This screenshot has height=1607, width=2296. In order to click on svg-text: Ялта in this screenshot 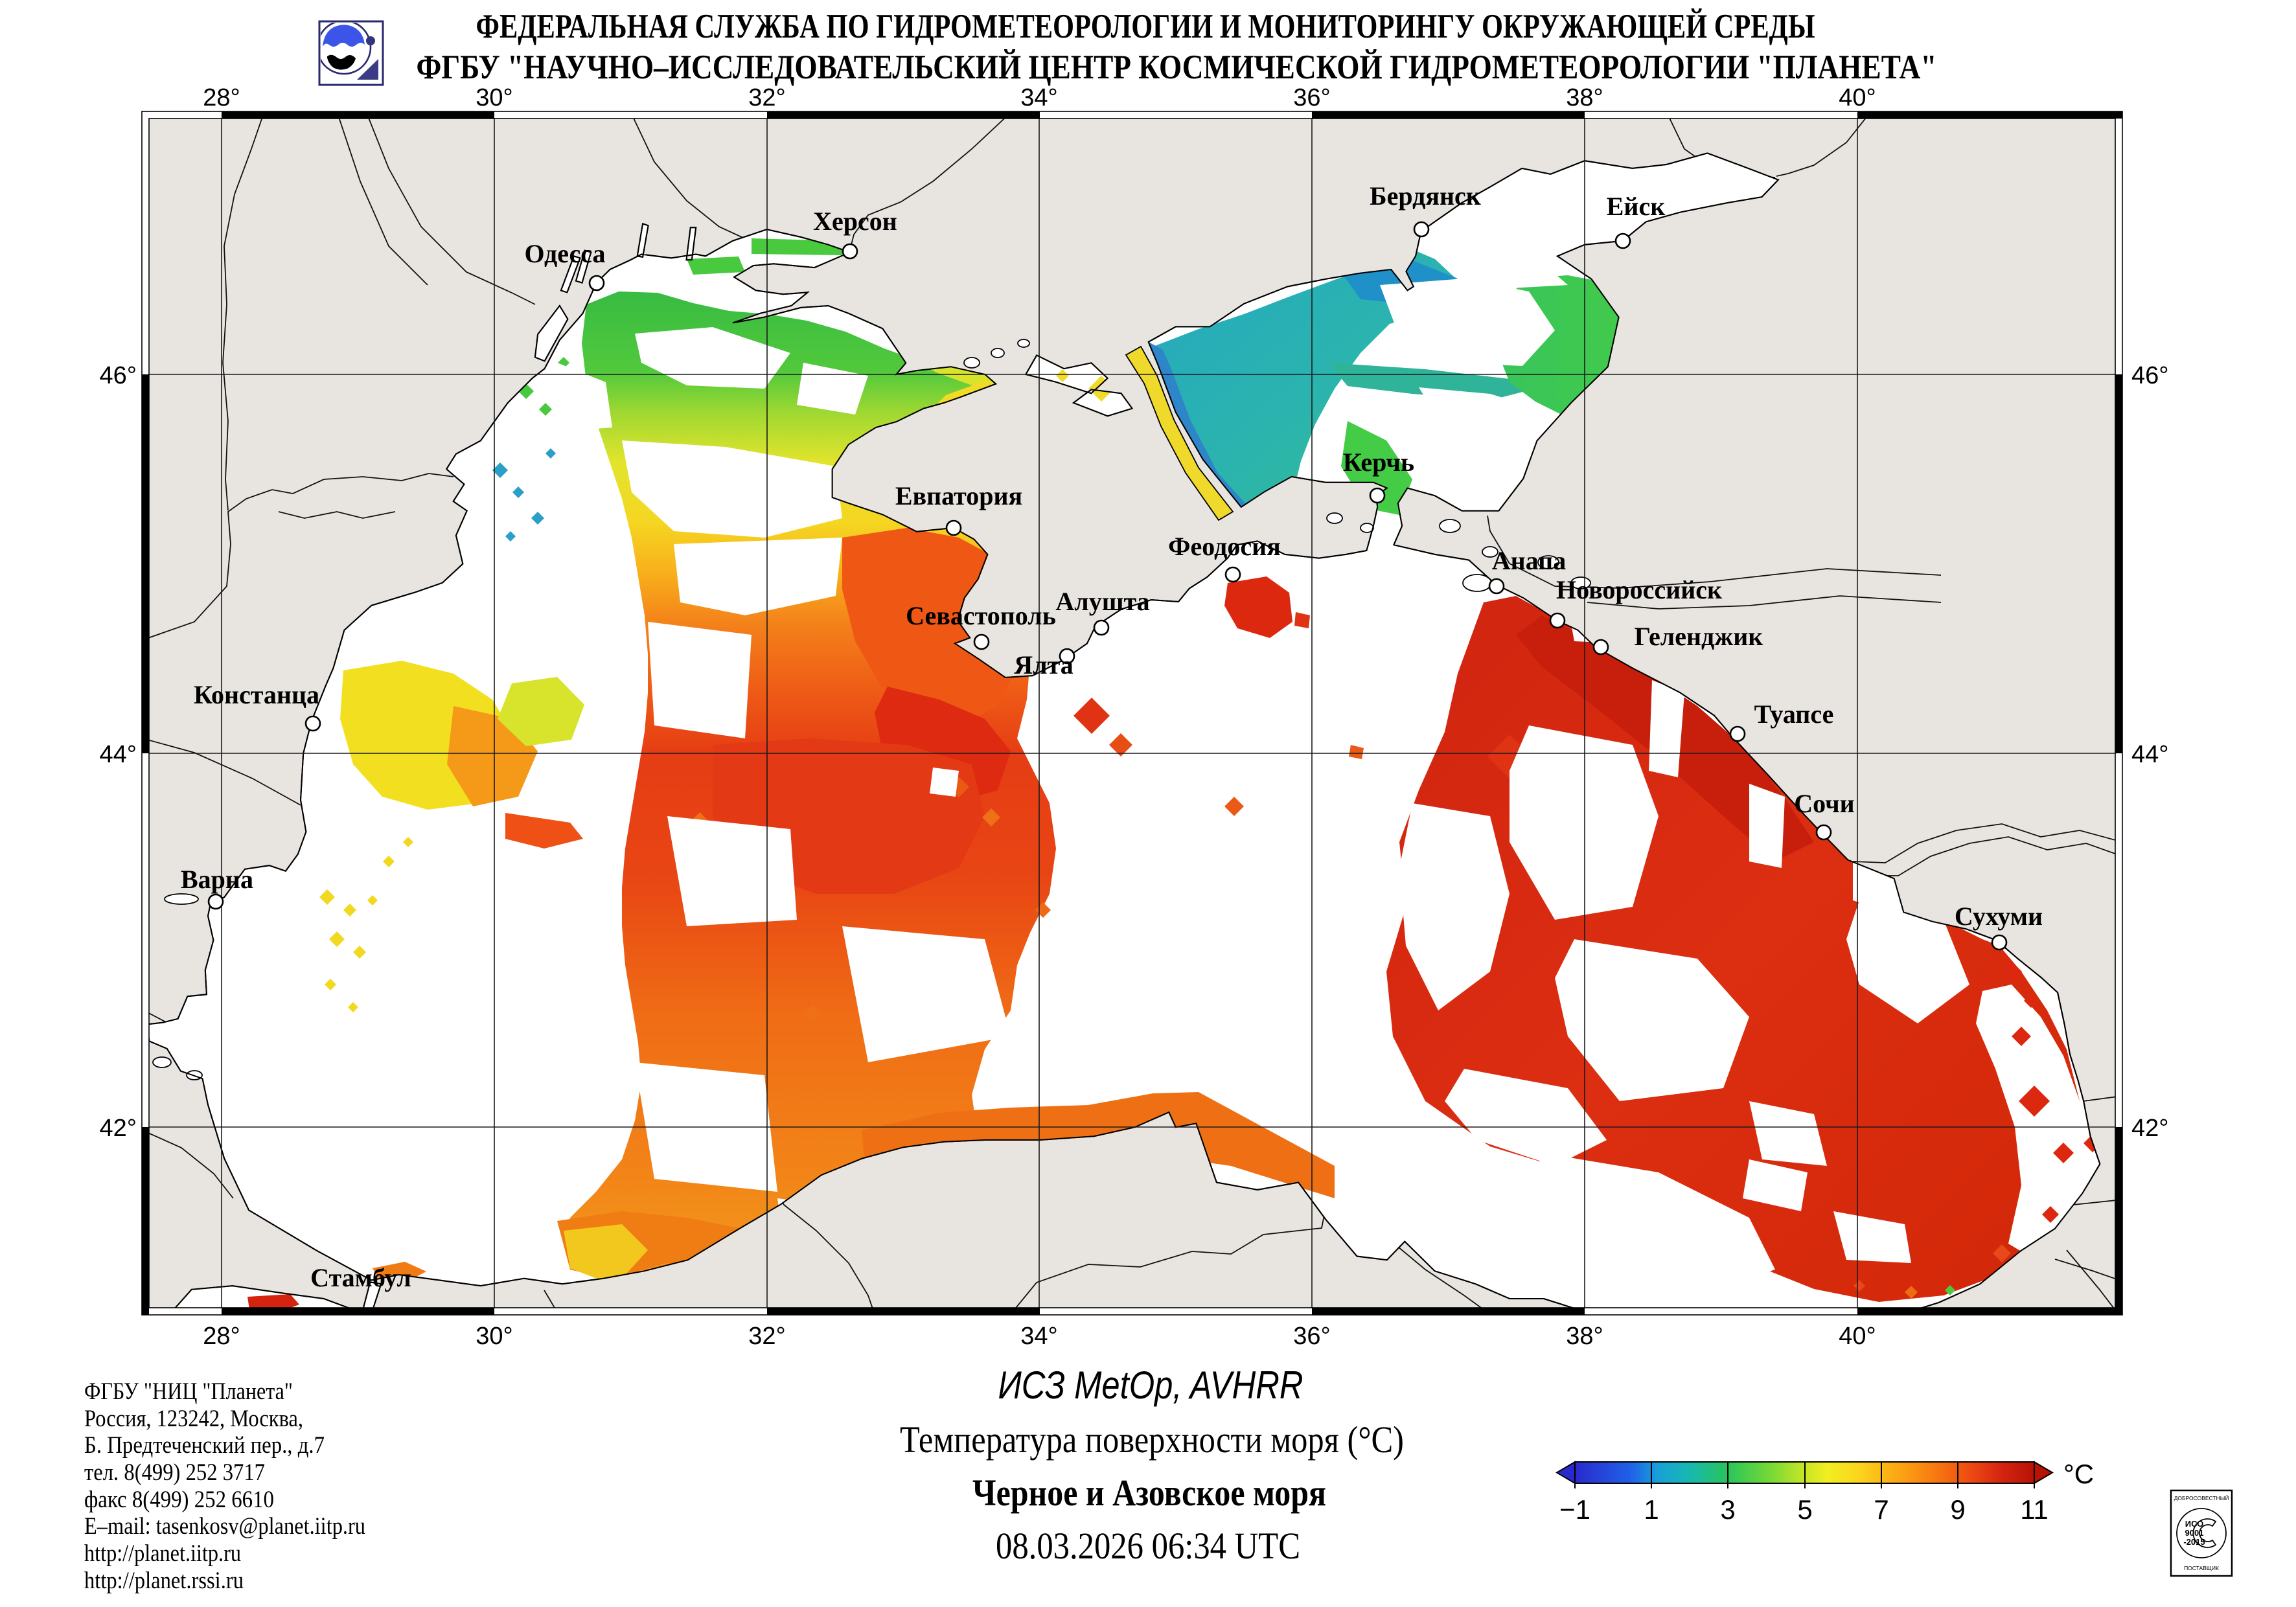, I will do `click(1043, 664)`.